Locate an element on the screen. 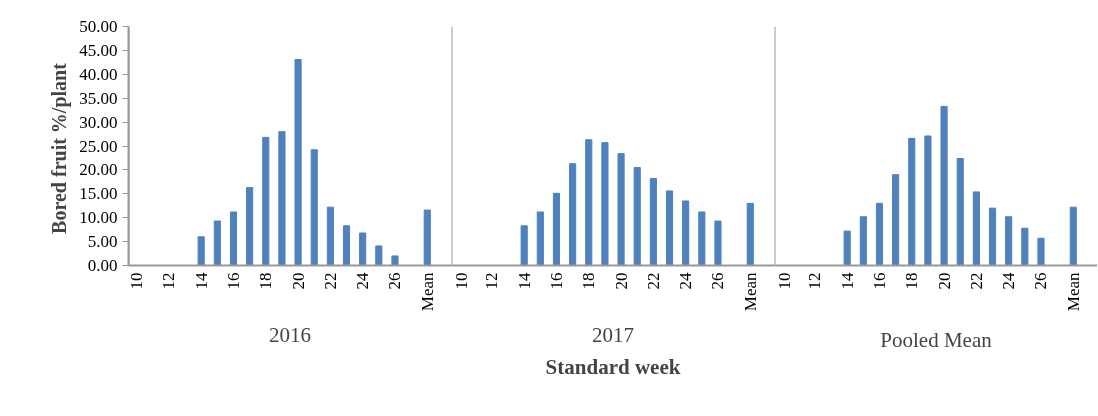  y-tick-label: 50.00 is located at coordinates (98, 26).